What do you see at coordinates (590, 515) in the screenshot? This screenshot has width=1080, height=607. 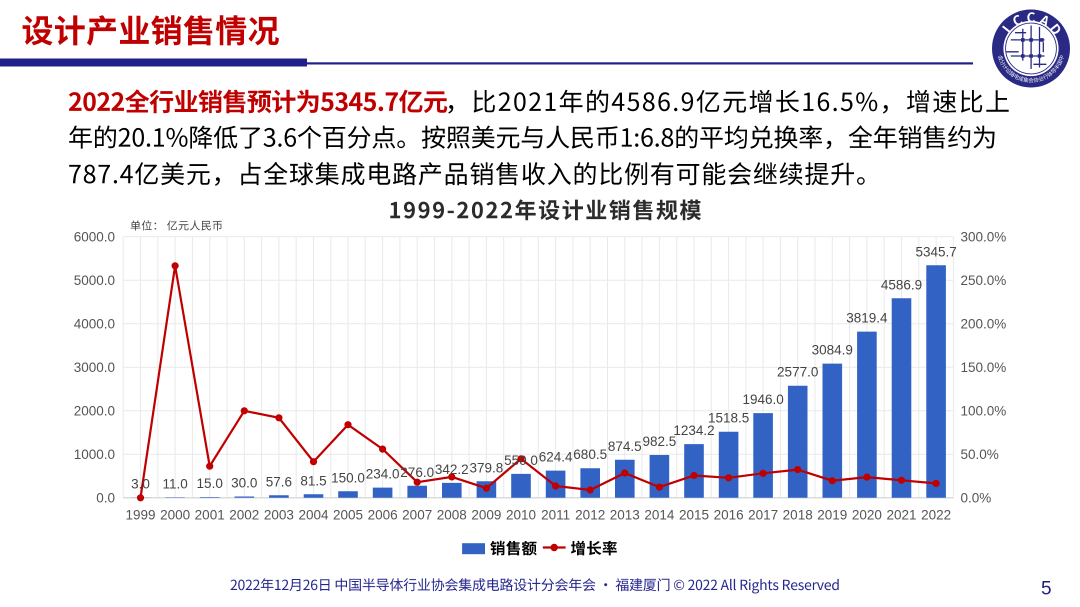 I see `svg-text: 2012` at bounding box center [590, 515].